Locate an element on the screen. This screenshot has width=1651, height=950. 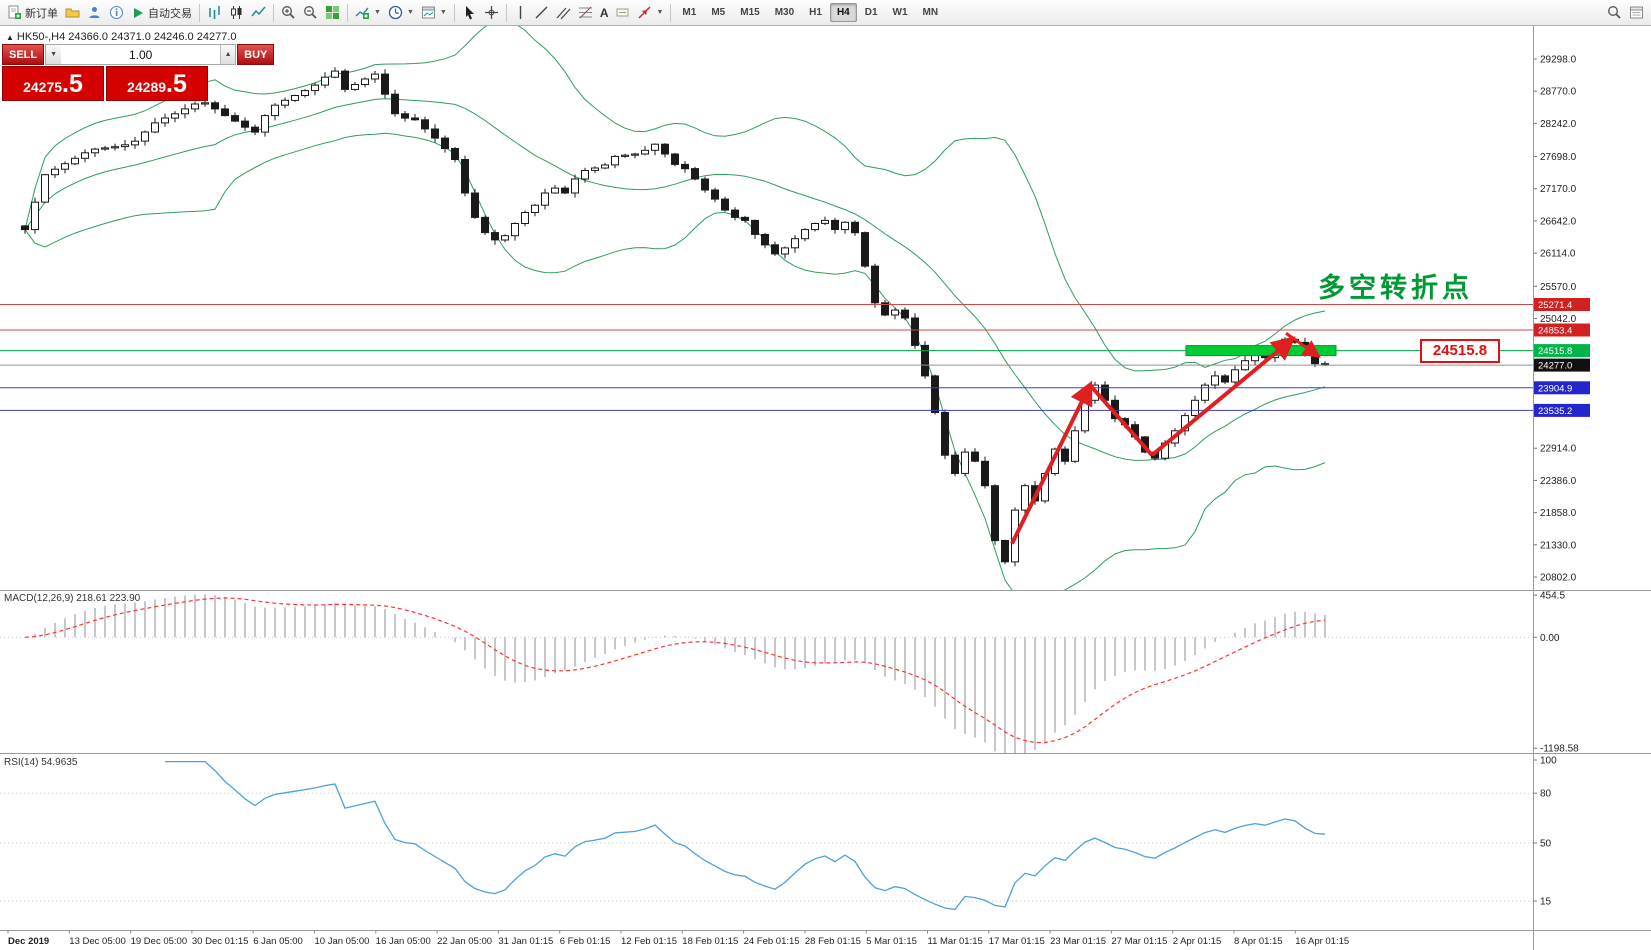
search-icon is located at coordinates (1614, 12).